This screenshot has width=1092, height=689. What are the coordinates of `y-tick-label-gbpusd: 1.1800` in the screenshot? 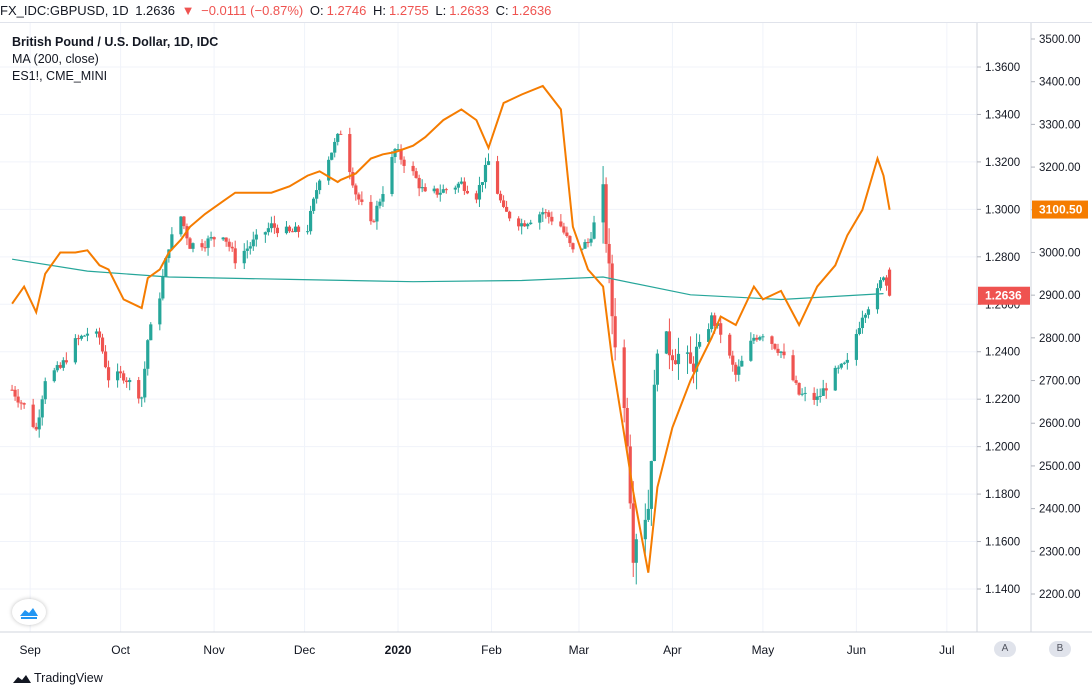 It's located at (1002, 495).